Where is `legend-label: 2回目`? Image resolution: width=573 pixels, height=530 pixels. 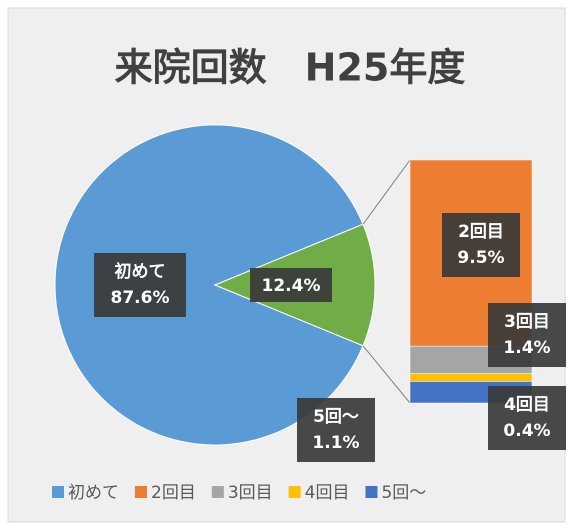 legend-label: 2回目 is located at coordinates (173, 493).